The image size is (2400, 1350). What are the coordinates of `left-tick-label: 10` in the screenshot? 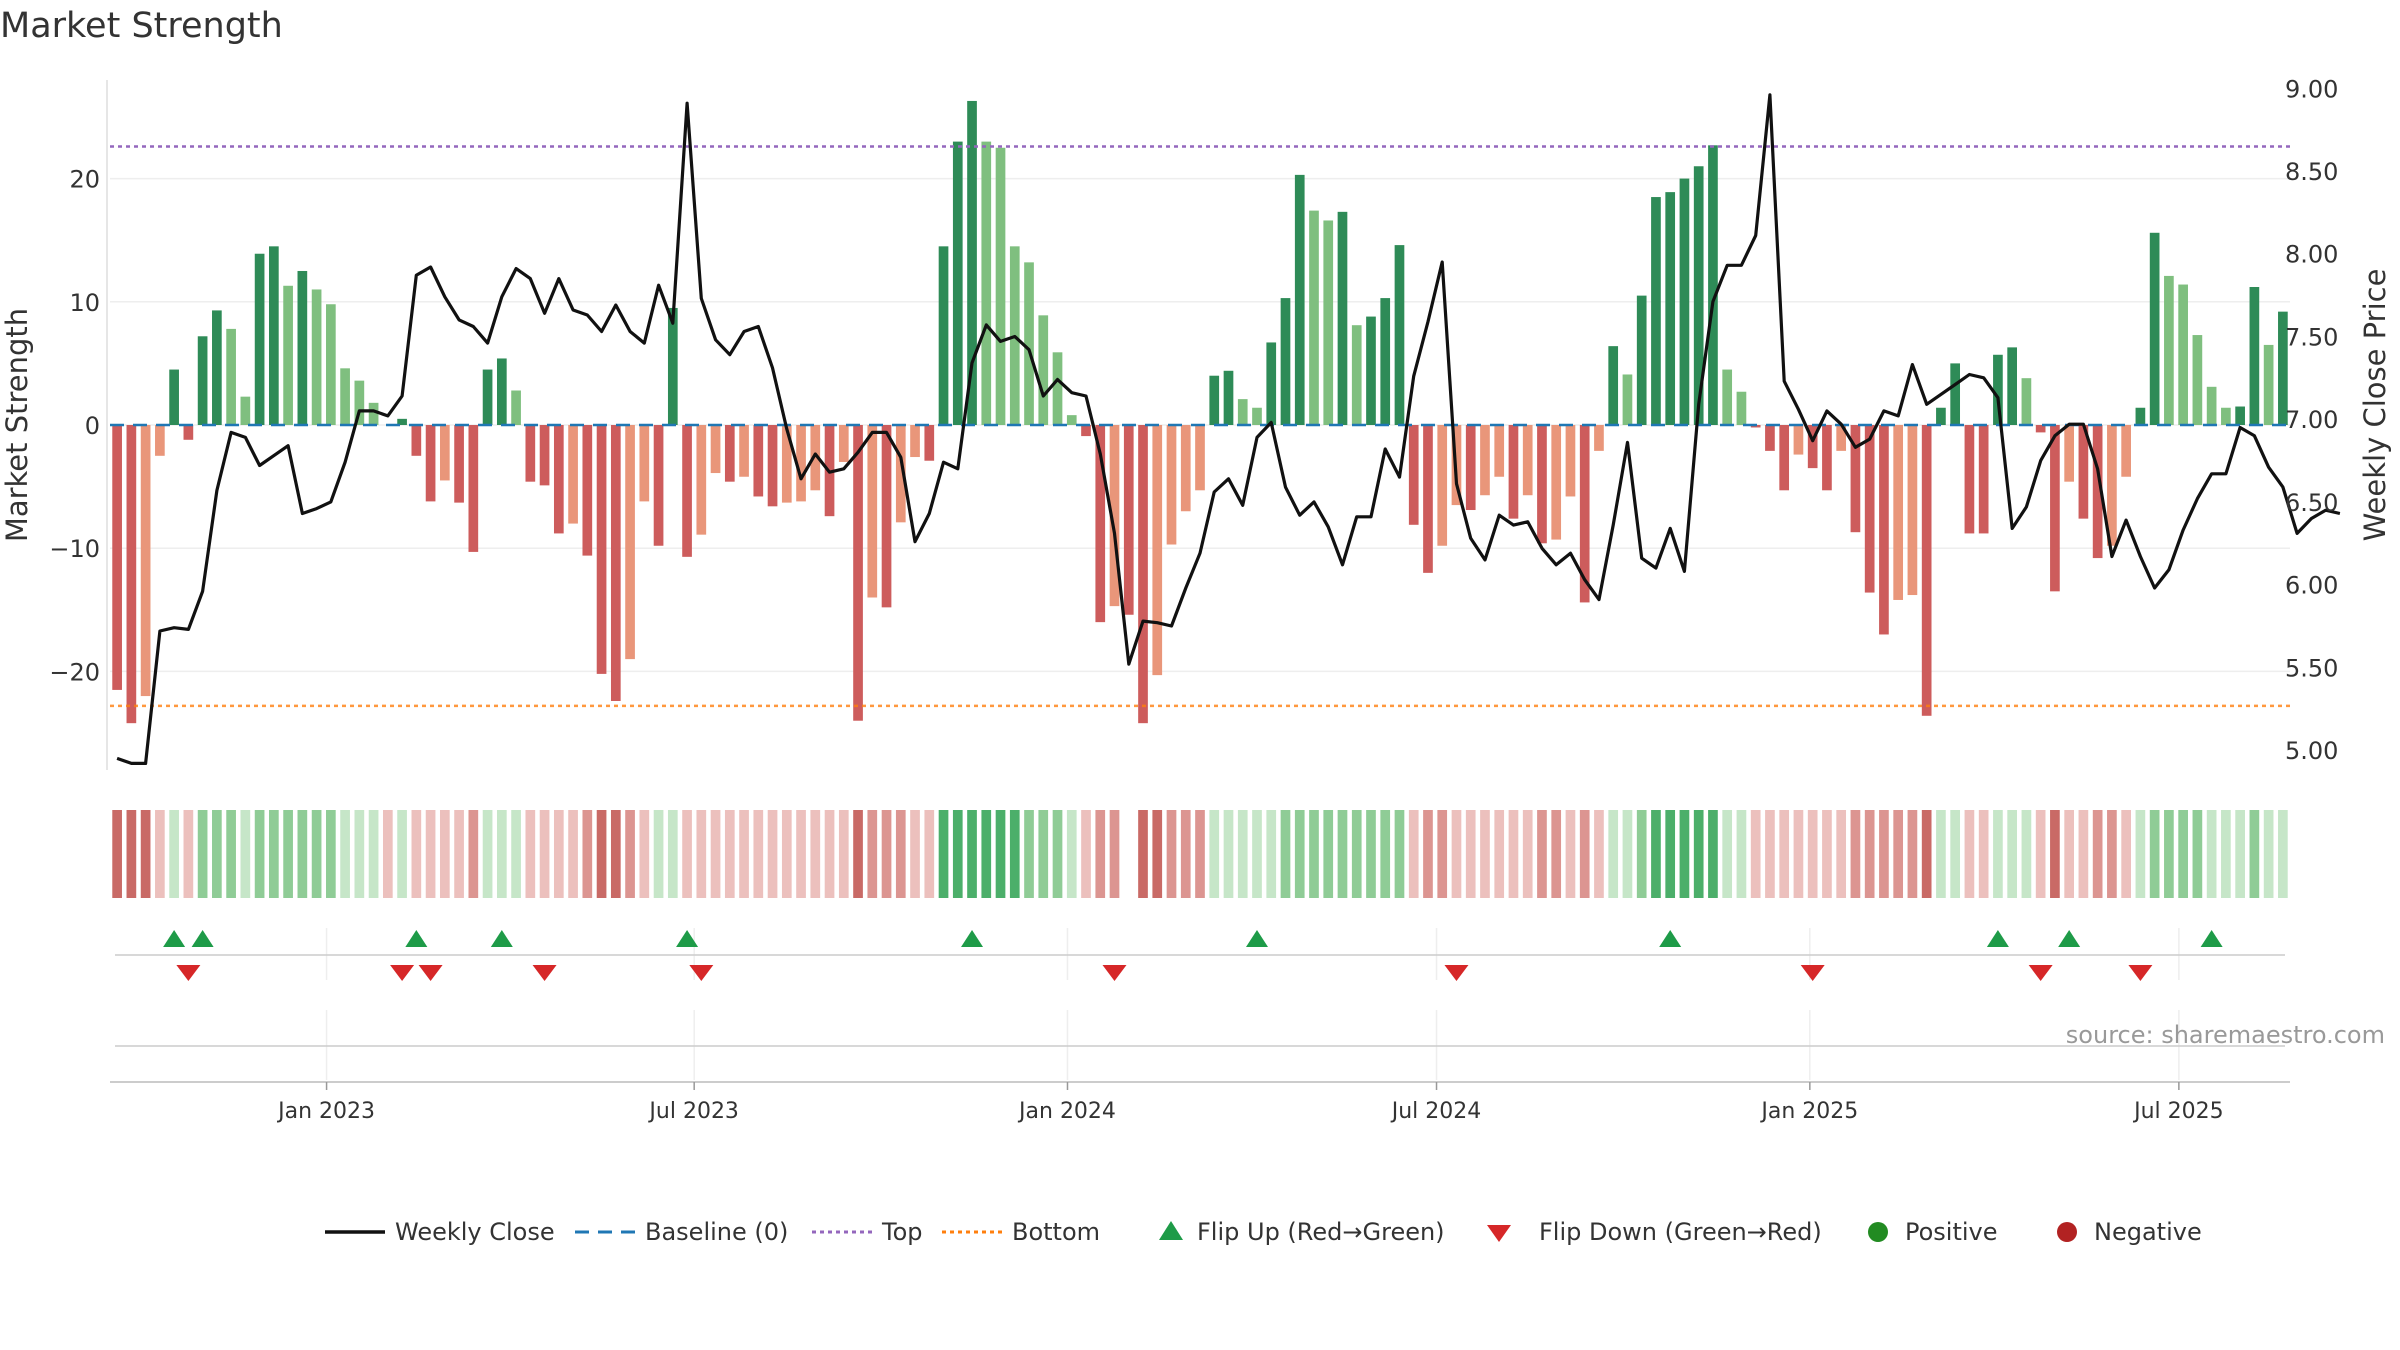 It's located at (84, 303).